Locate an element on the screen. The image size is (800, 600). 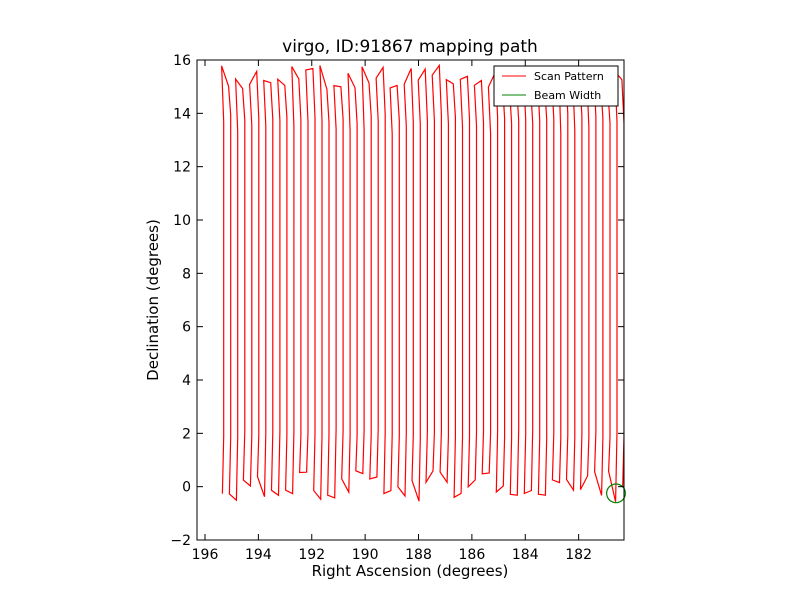
x-axis-label: Right Ascension (degrees) is located at coordinates (410, 571).